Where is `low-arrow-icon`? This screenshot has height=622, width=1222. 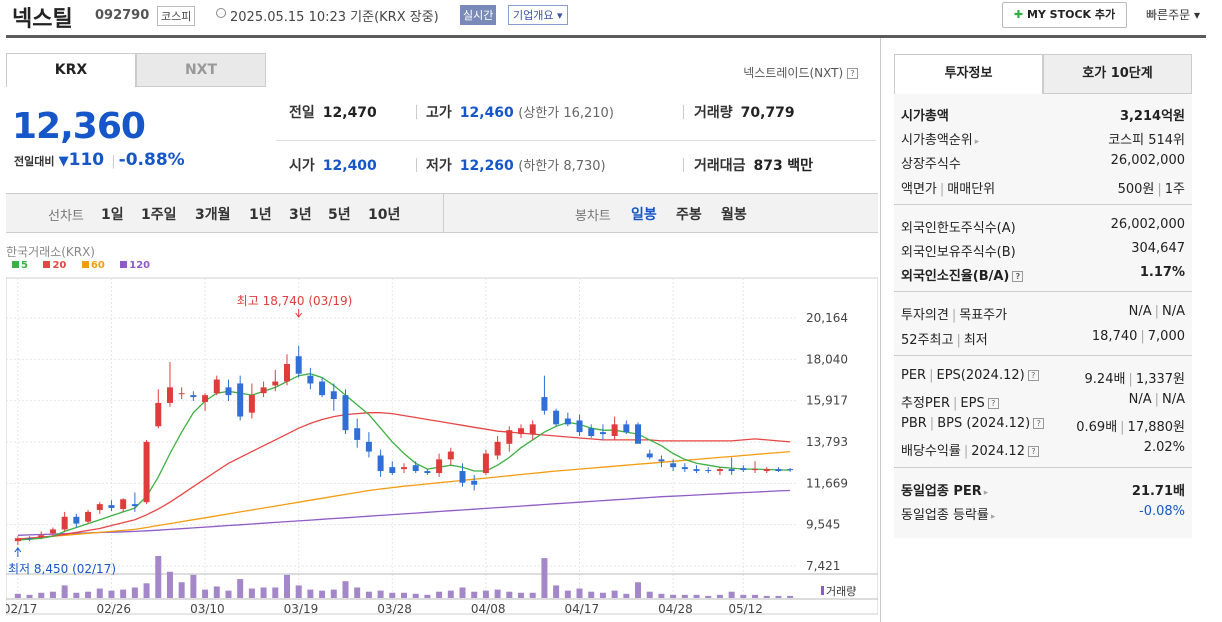
low-arrow-icon is located at coordinates (18, 552).